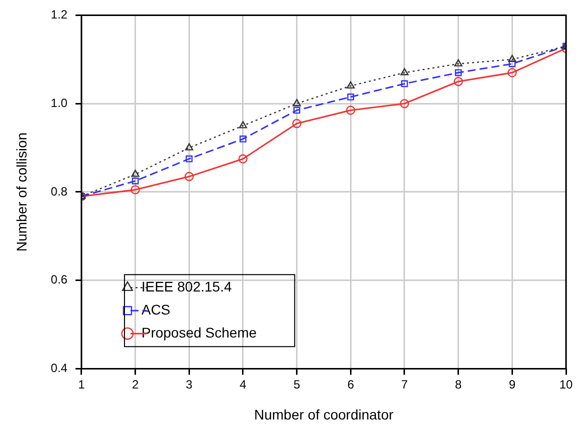 The height and width of the screenshot is (433, 588). Describe the element at coordinates (59, 279) in the screenshot. I see `y-tick-label: 0.6` at that location.